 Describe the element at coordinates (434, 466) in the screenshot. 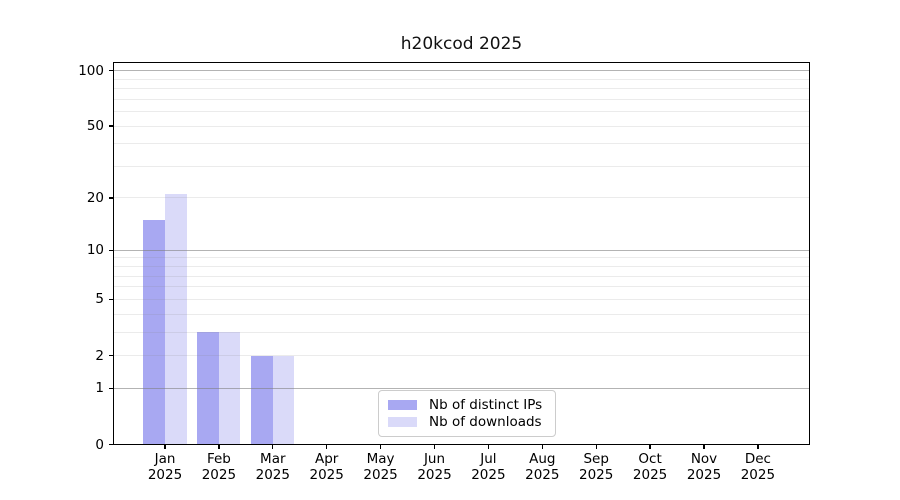

I see `x-tick-label: Jun 2025` at that location.